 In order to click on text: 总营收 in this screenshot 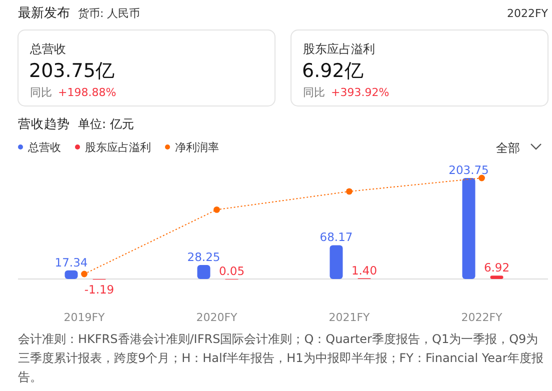, I will do `click(47, 49)`.